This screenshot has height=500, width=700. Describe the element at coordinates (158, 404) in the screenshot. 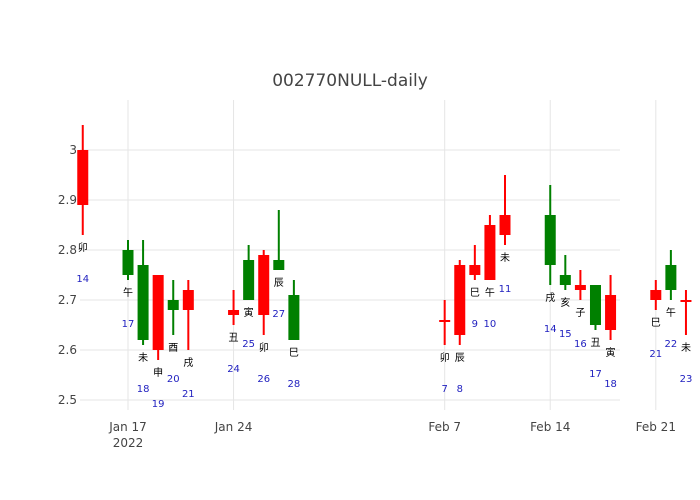

I see `candle-day-label: 19` at that location.